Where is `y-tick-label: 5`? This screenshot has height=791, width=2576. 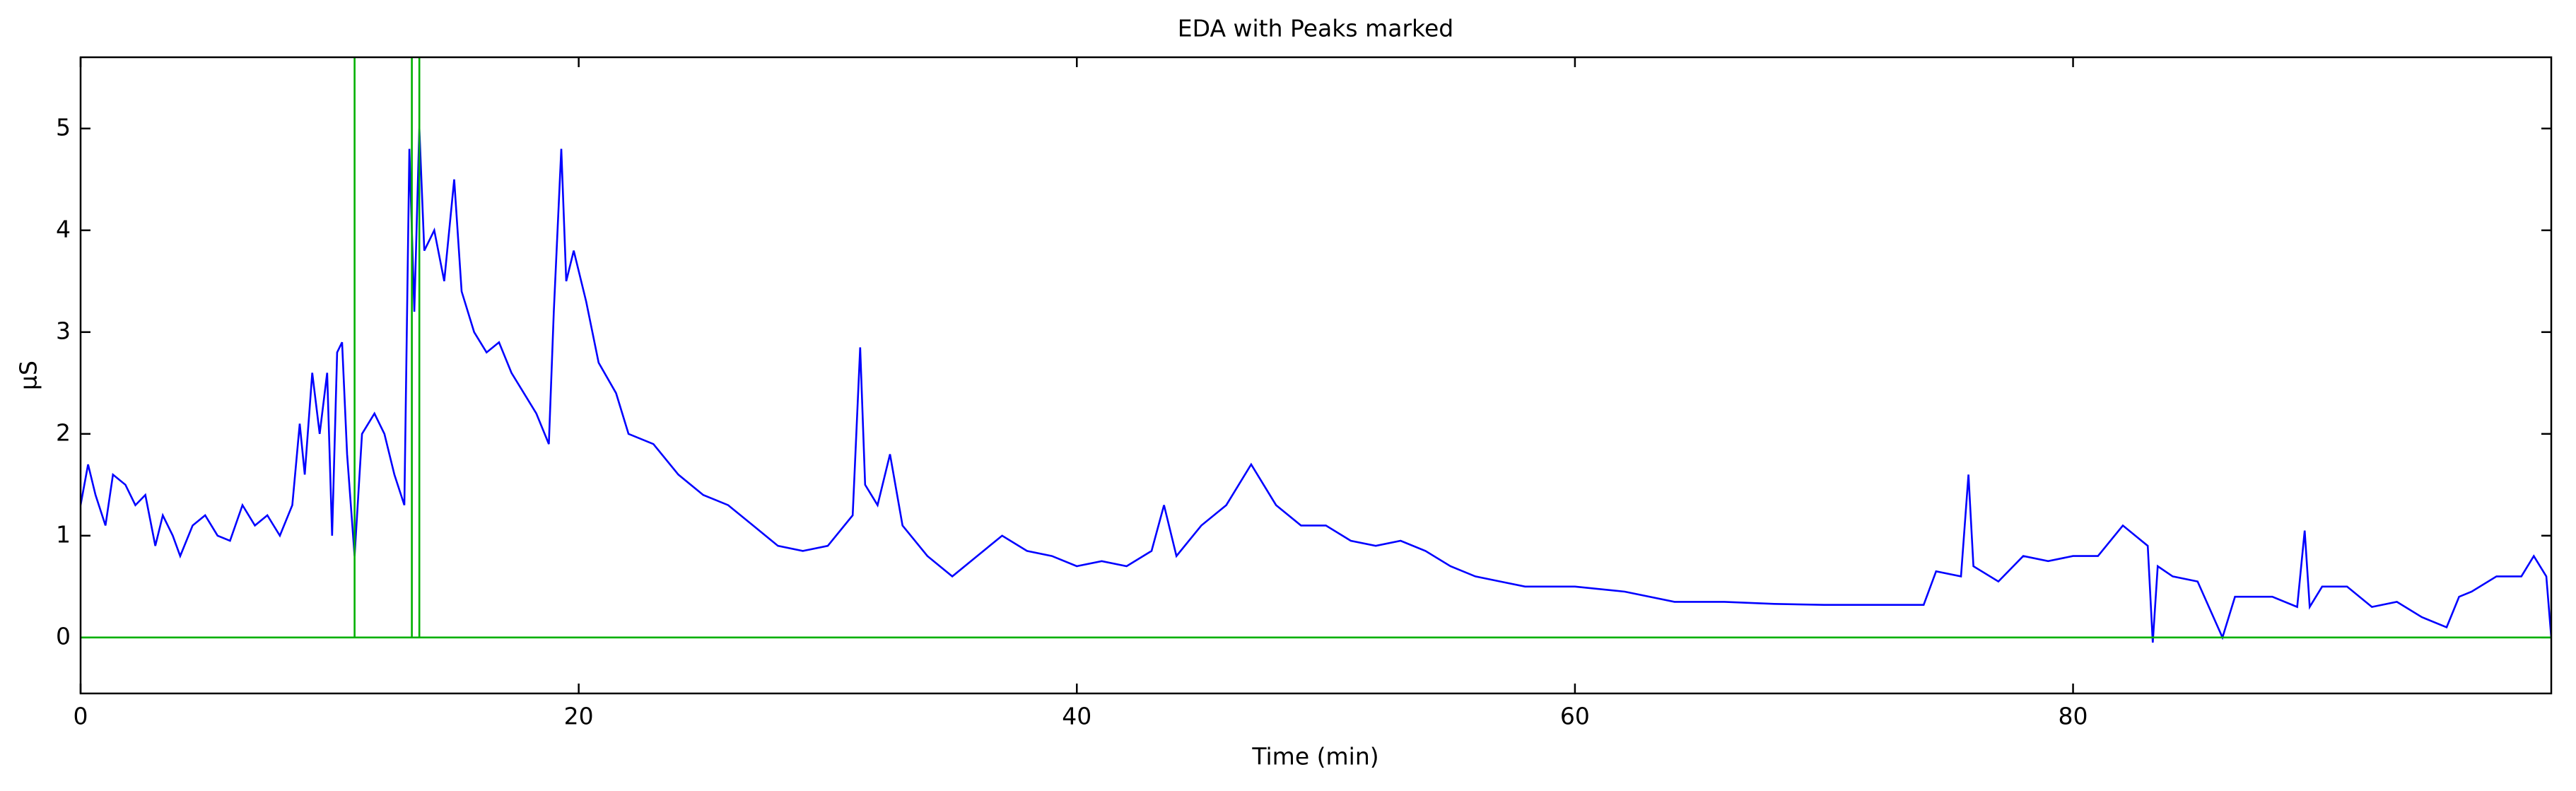 y-tick-label: 5 is located at coordinates (64, 127).